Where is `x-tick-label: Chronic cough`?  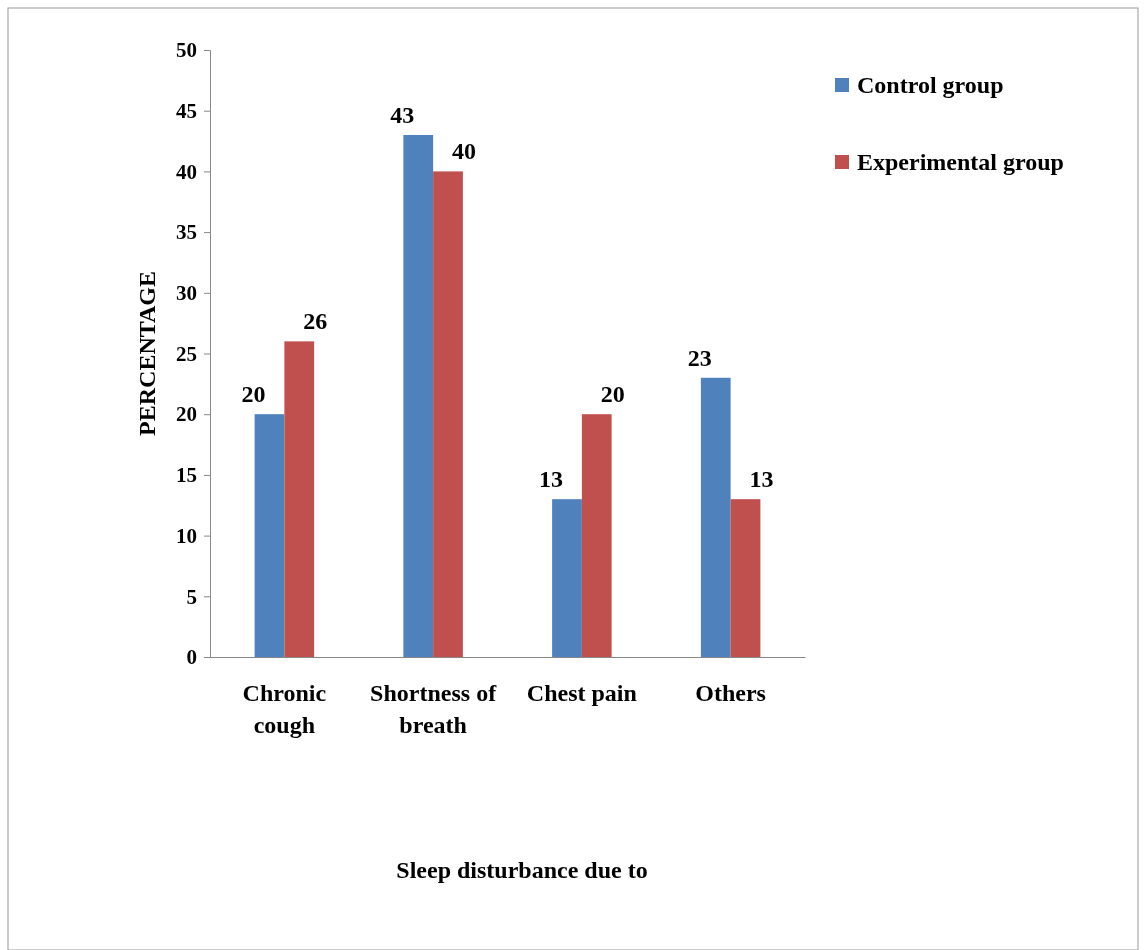 x-tick-label: Chronic cough is located at coordinates (284, 709).